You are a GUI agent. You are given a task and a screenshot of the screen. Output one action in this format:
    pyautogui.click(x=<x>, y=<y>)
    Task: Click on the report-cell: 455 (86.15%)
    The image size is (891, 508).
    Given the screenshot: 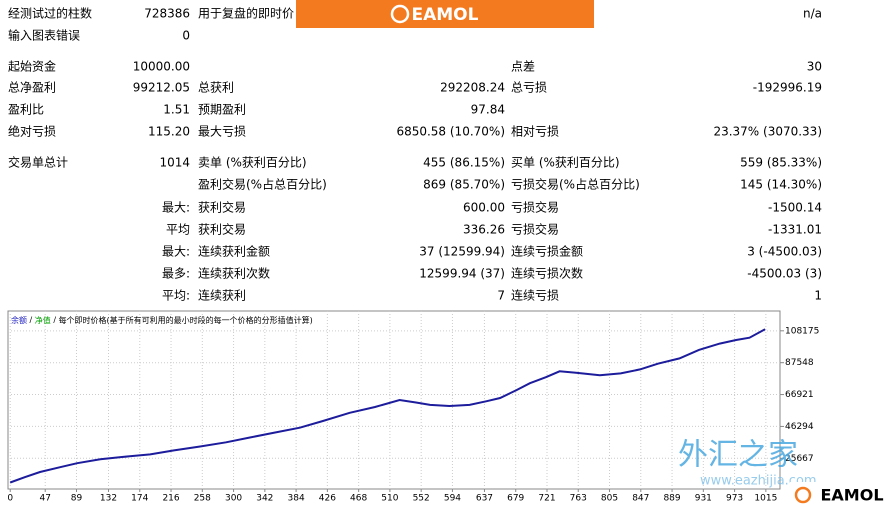 What is the action you would take?
    pyautogui.click(x=464, y=163)
    